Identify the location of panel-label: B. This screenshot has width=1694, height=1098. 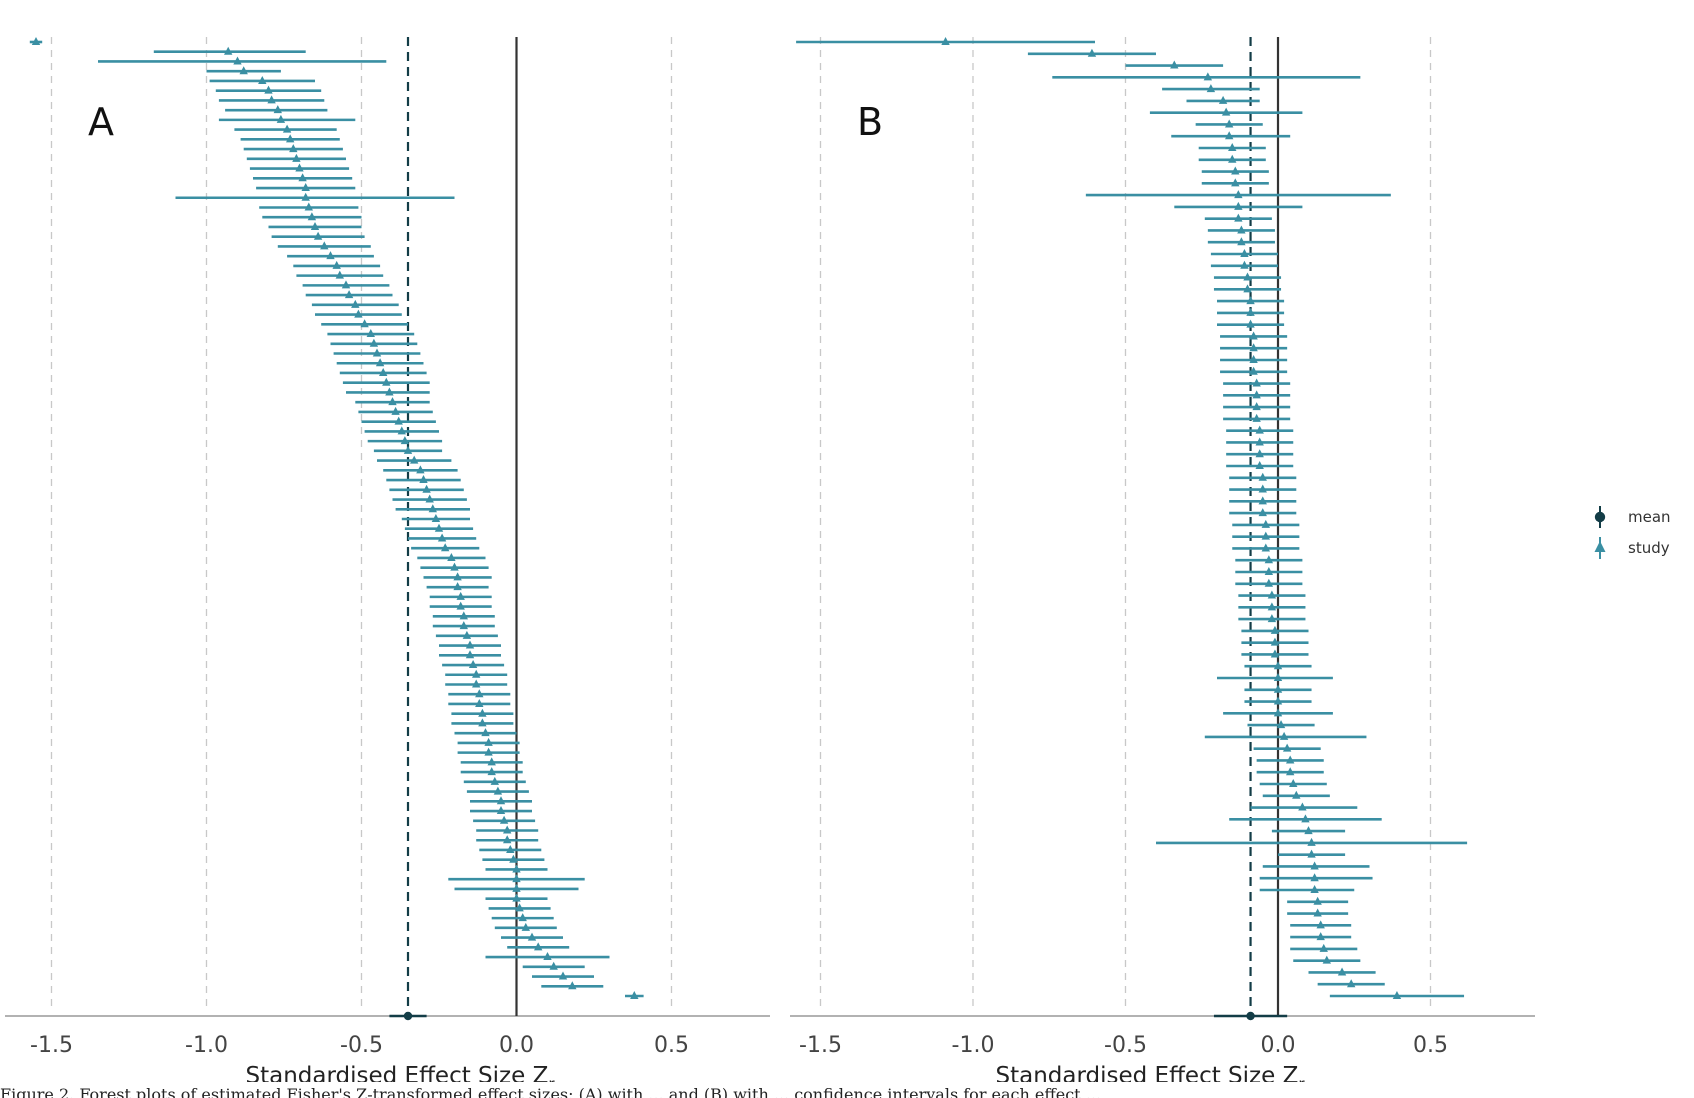
(870, 122).